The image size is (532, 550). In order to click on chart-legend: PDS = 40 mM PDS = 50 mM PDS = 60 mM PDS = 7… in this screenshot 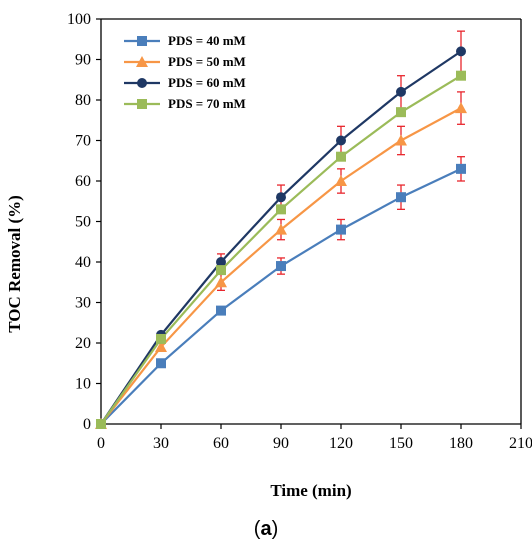, I will do `click(185, 72)`.